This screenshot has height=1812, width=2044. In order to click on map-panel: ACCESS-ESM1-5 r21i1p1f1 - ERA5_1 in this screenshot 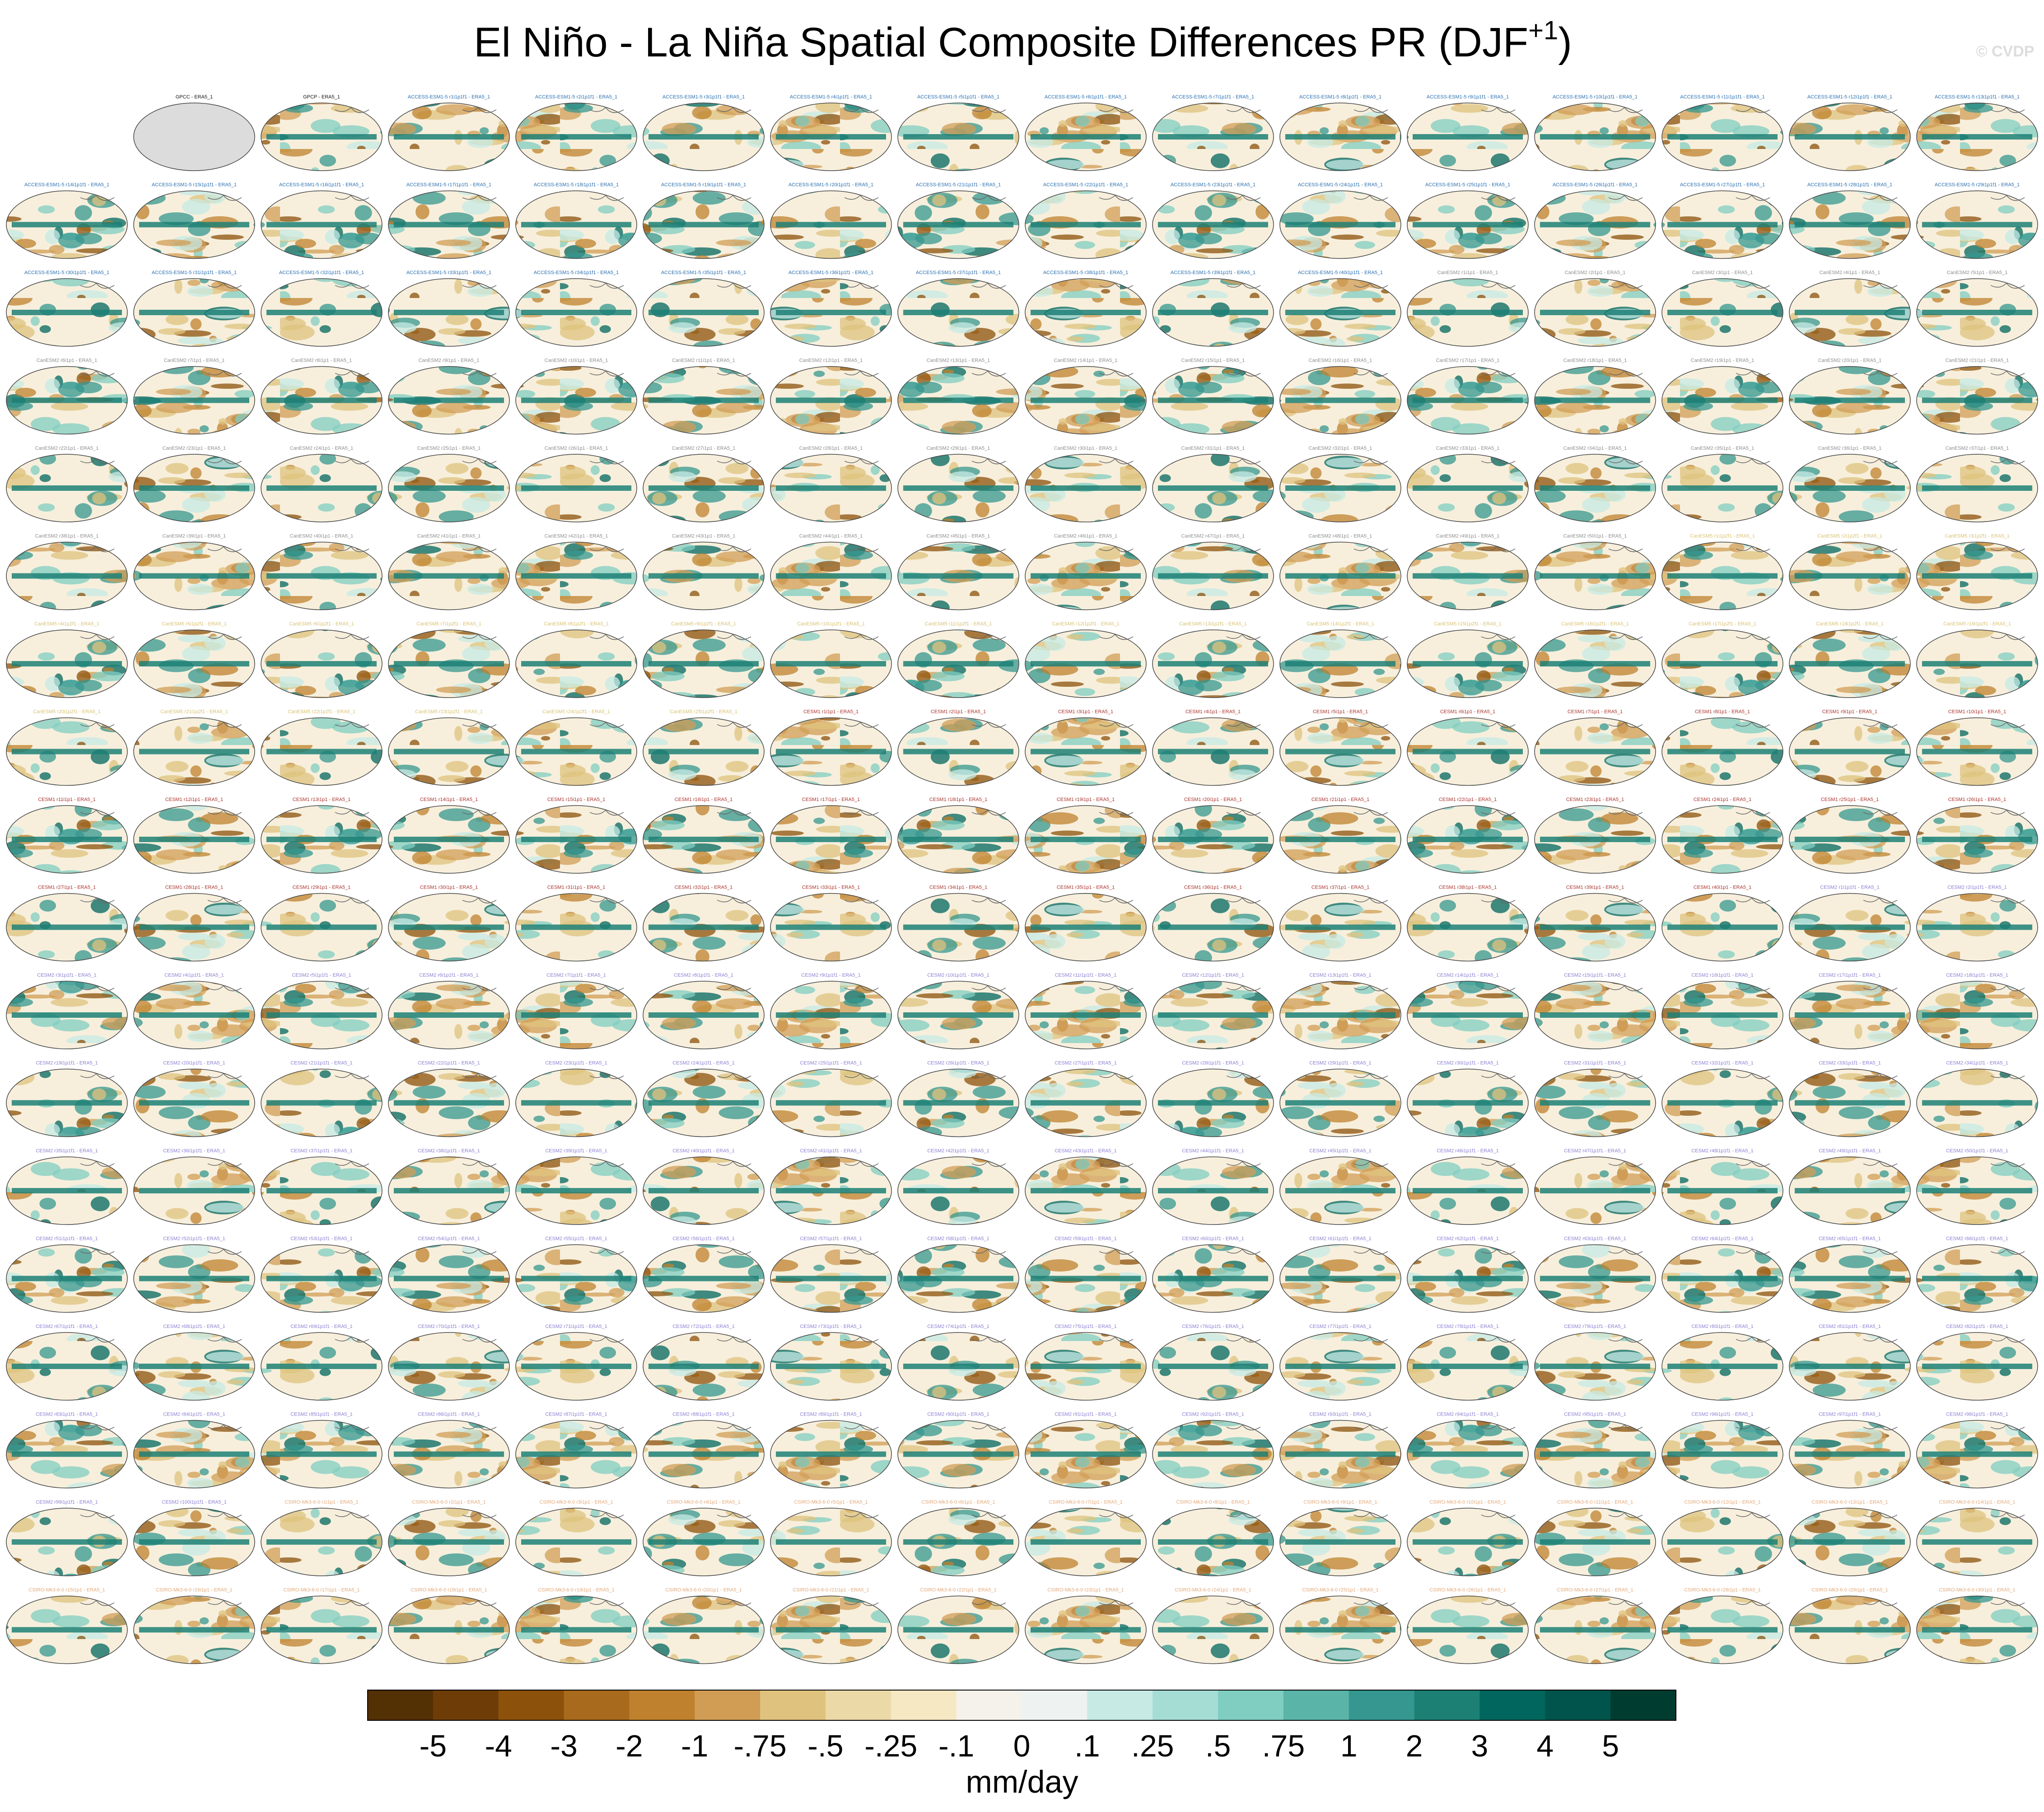, I will do `click(958, 220)`.